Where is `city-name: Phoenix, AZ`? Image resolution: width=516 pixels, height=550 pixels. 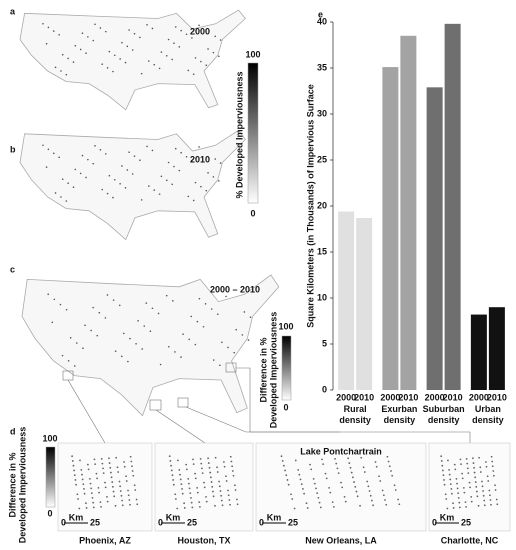 city-name: Phoenix, AZ is located at coordinates (105, 540).